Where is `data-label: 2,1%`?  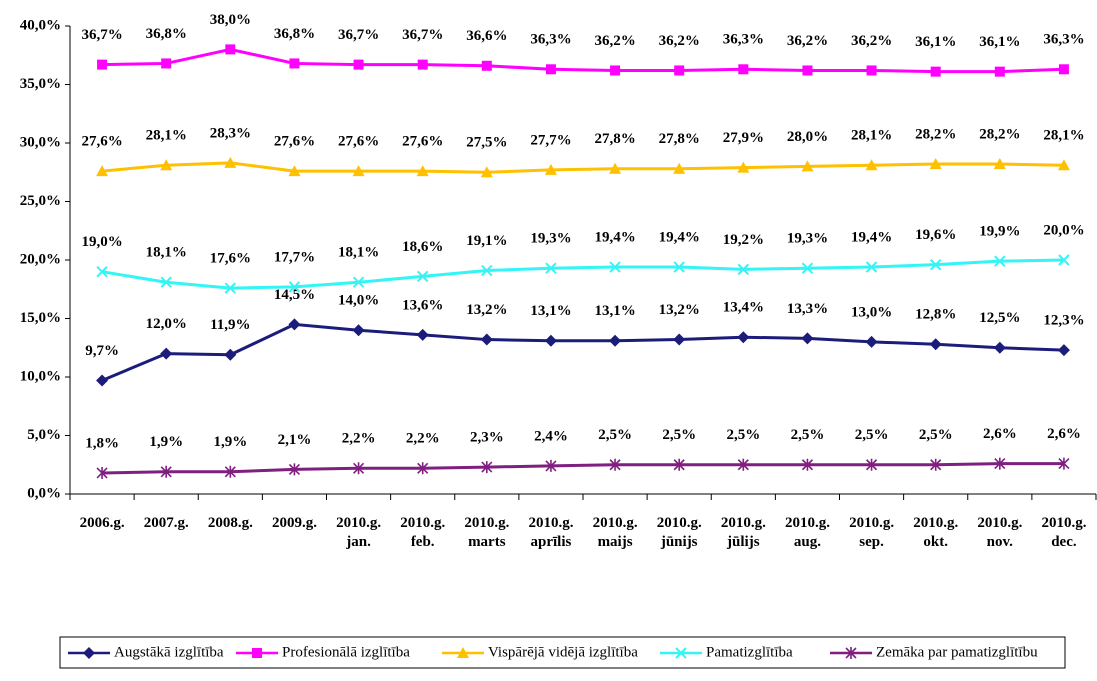 data-label: 2,1% is located at coordinates (295, 440).